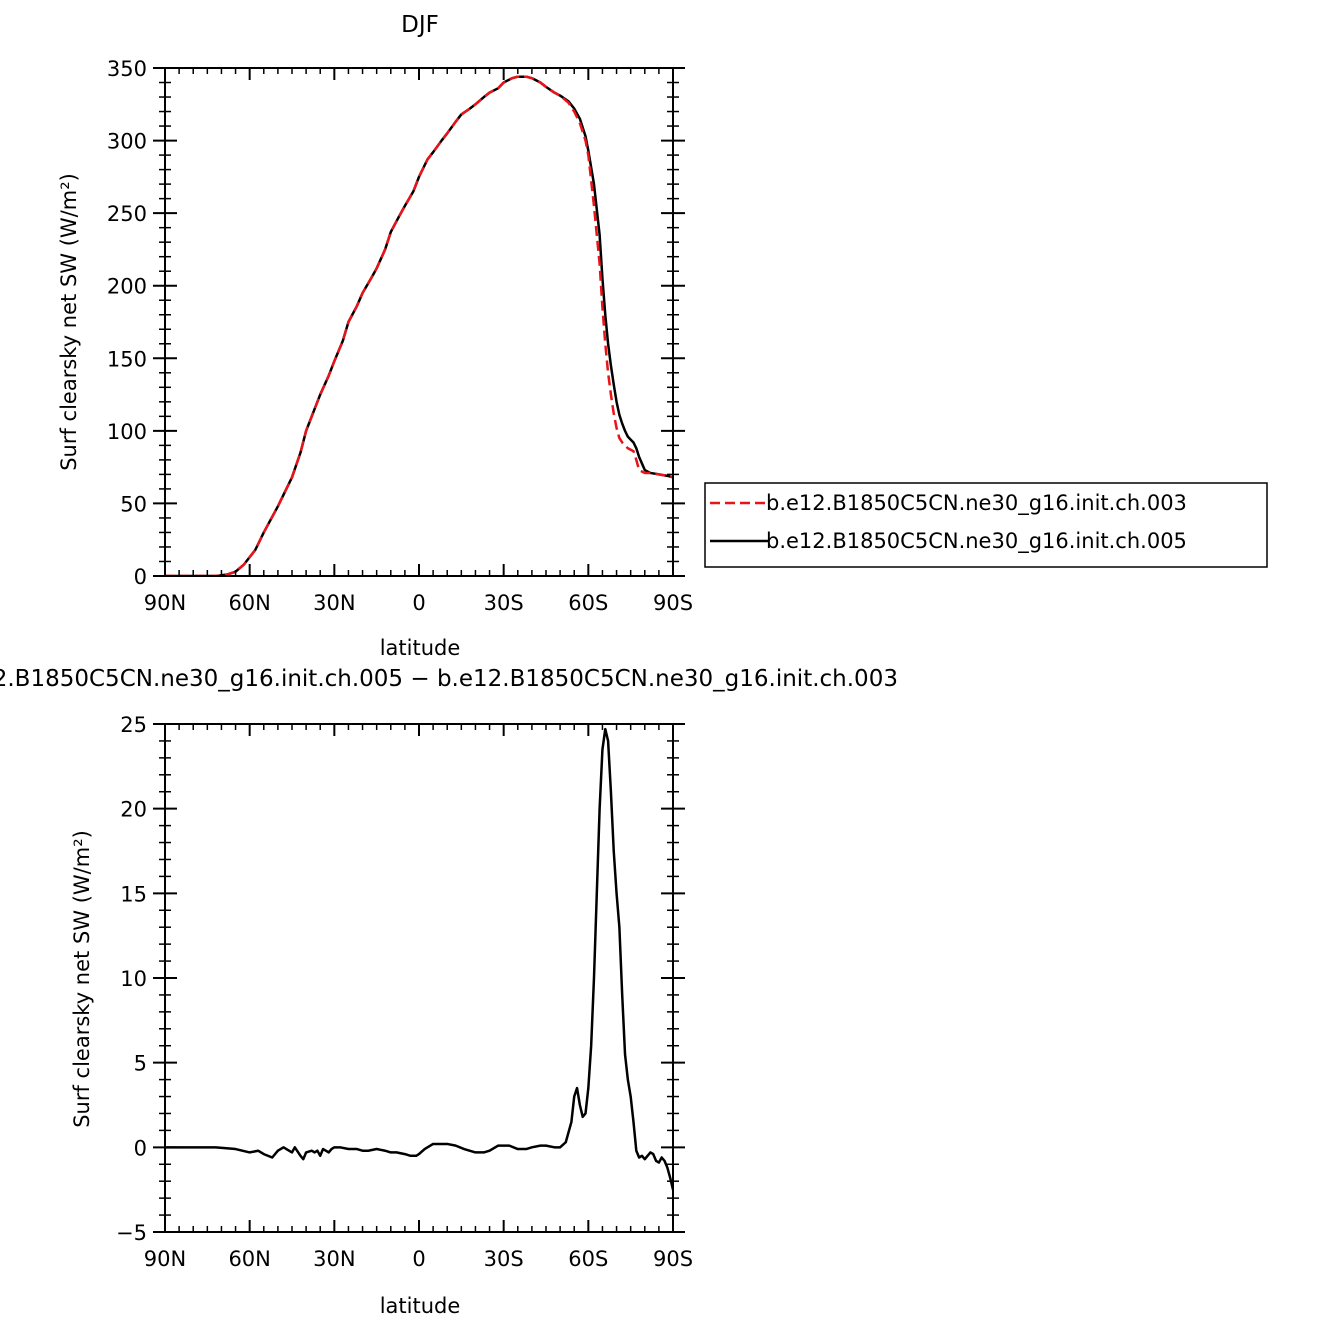 The width and height of the screenshot is (1322, 1325). I want to click on y-tick-label: 150, so click(127, 359).